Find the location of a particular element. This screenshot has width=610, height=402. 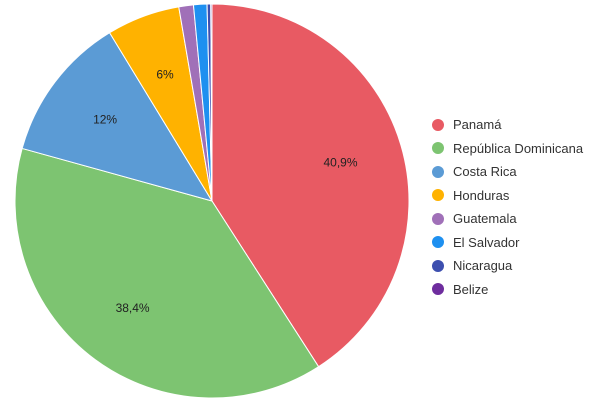

pie-slice-belize is located at coordinates (211, 102).